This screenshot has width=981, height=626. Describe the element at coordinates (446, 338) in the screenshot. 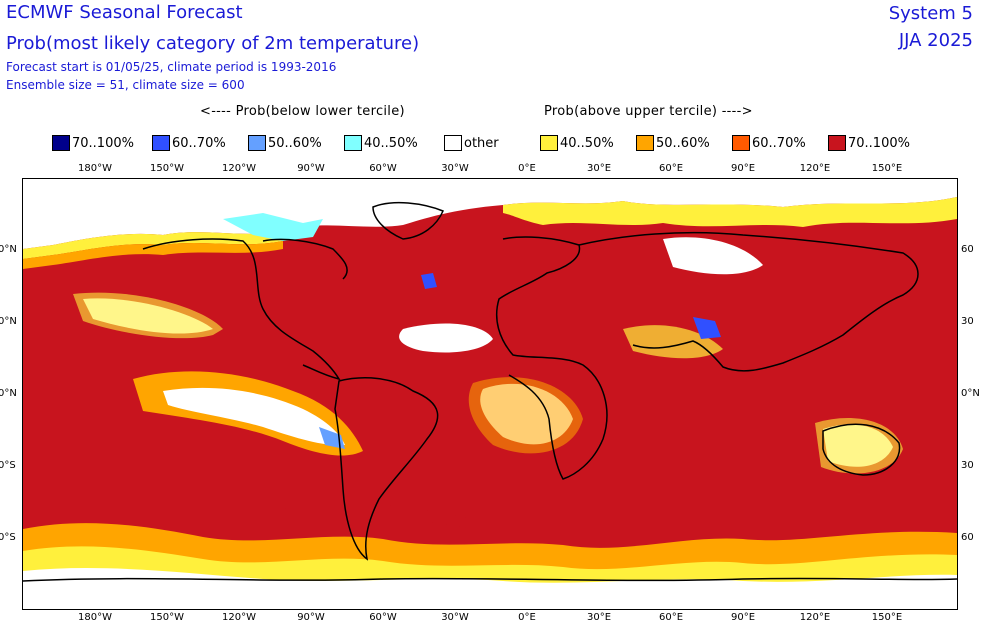

I see `atlantic-white` at that location.